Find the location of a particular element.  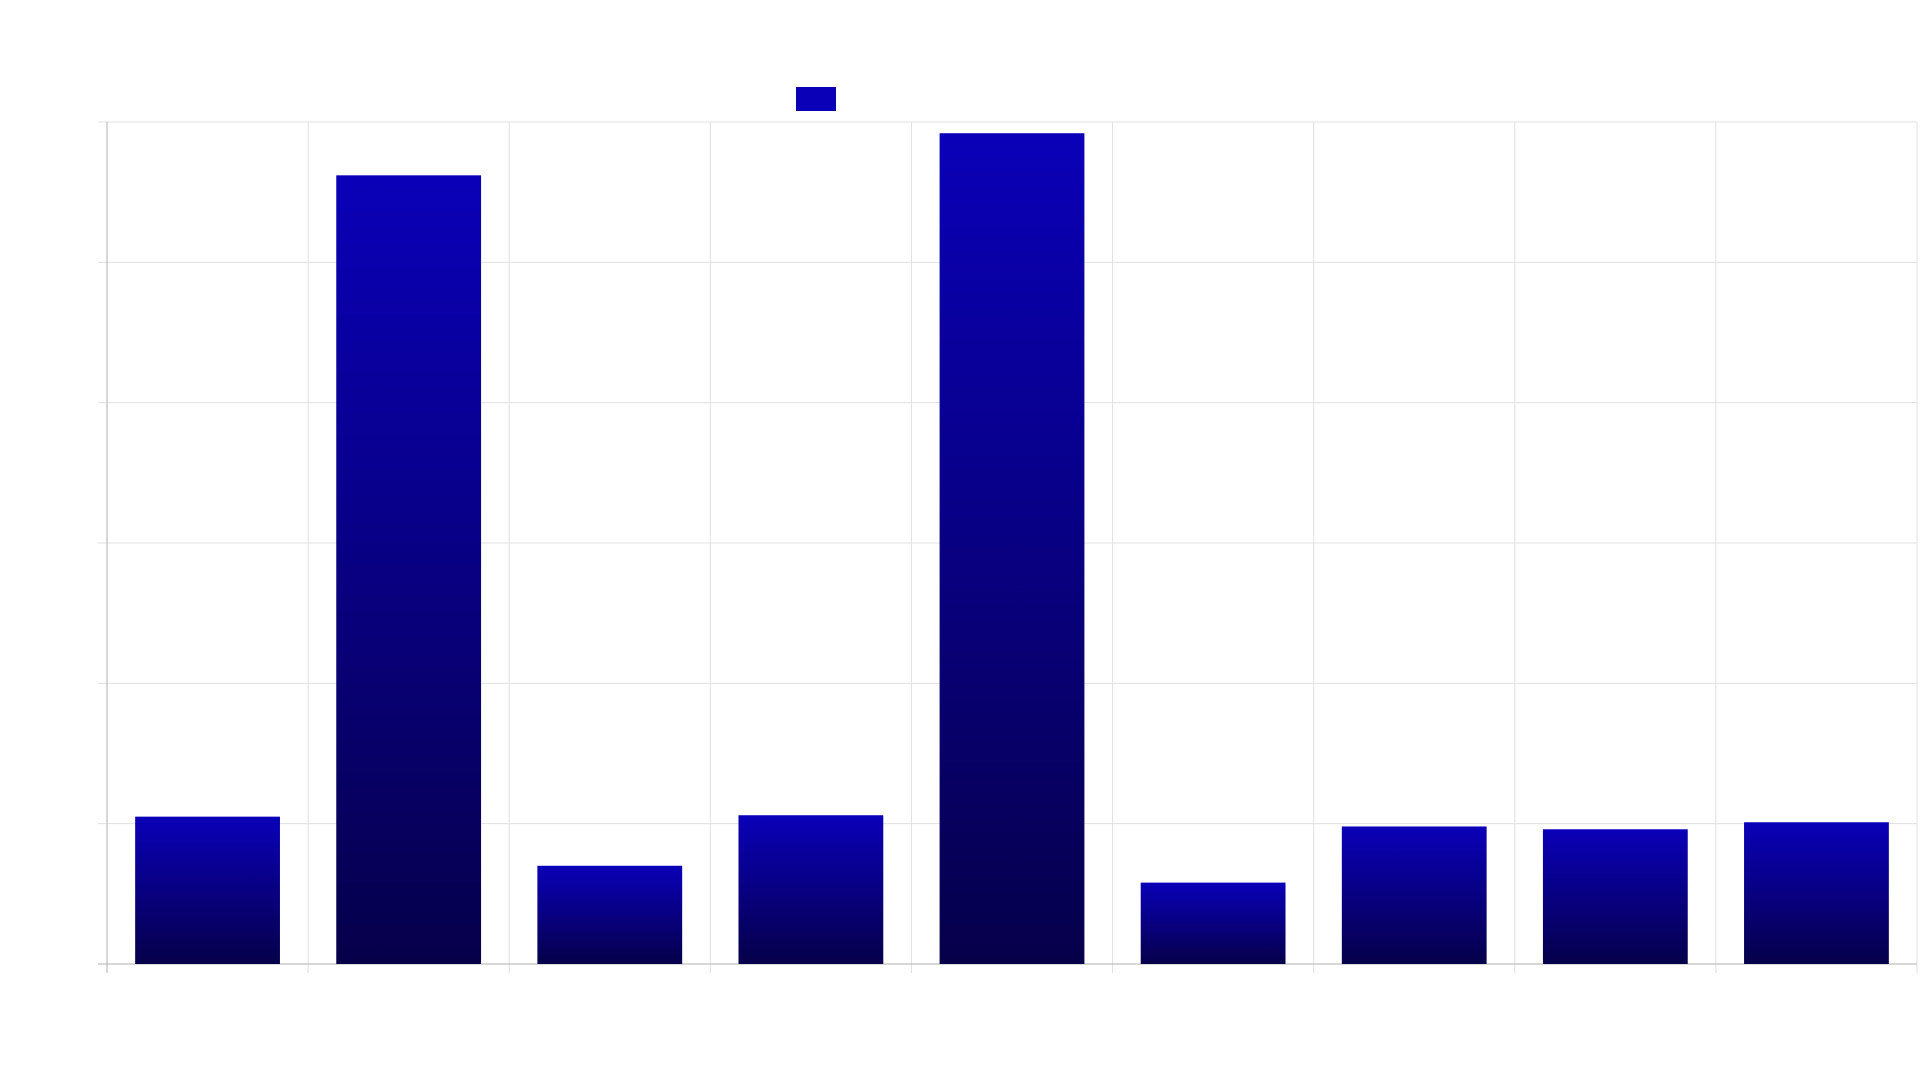

legend-swatch is located at coordinates (816, 99).